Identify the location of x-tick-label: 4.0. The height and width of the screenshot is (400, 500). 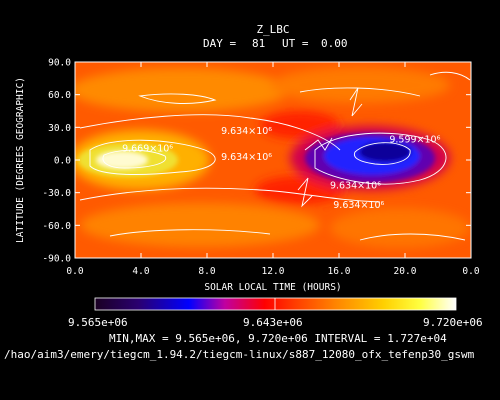
(140, 271).